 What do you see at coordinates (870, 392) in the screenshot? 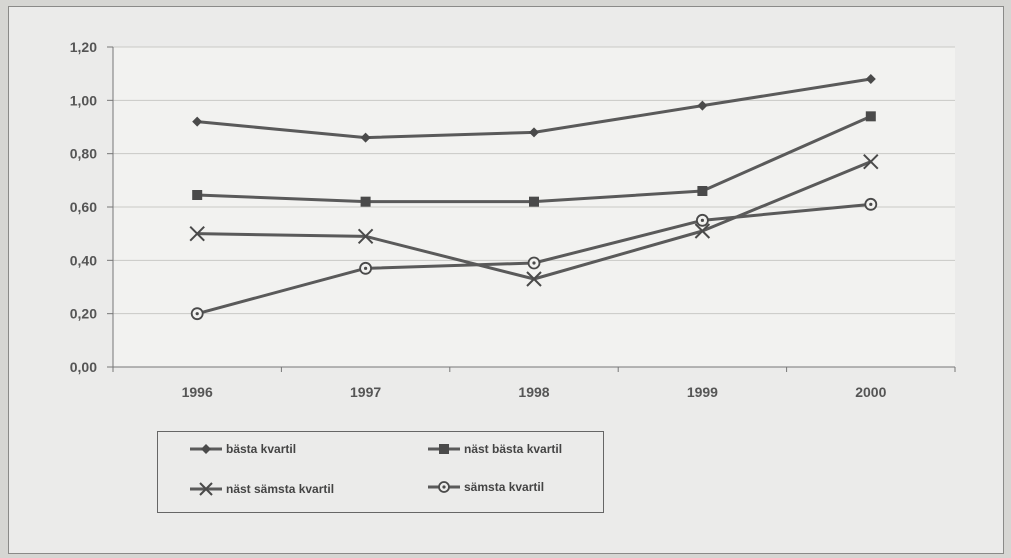
I see `x-tick-label: 2000` at bounding box center [870, 392].